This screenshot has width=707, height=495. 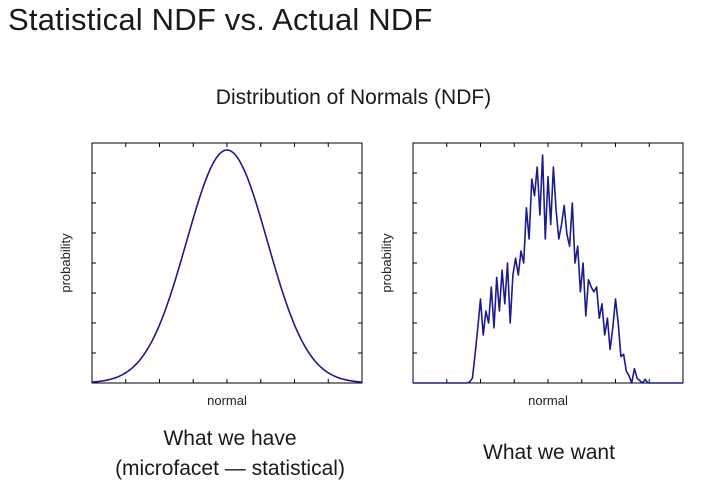 I want to click on caption-left-line2: (microfacet — statistical), so click(x=230, y=468).